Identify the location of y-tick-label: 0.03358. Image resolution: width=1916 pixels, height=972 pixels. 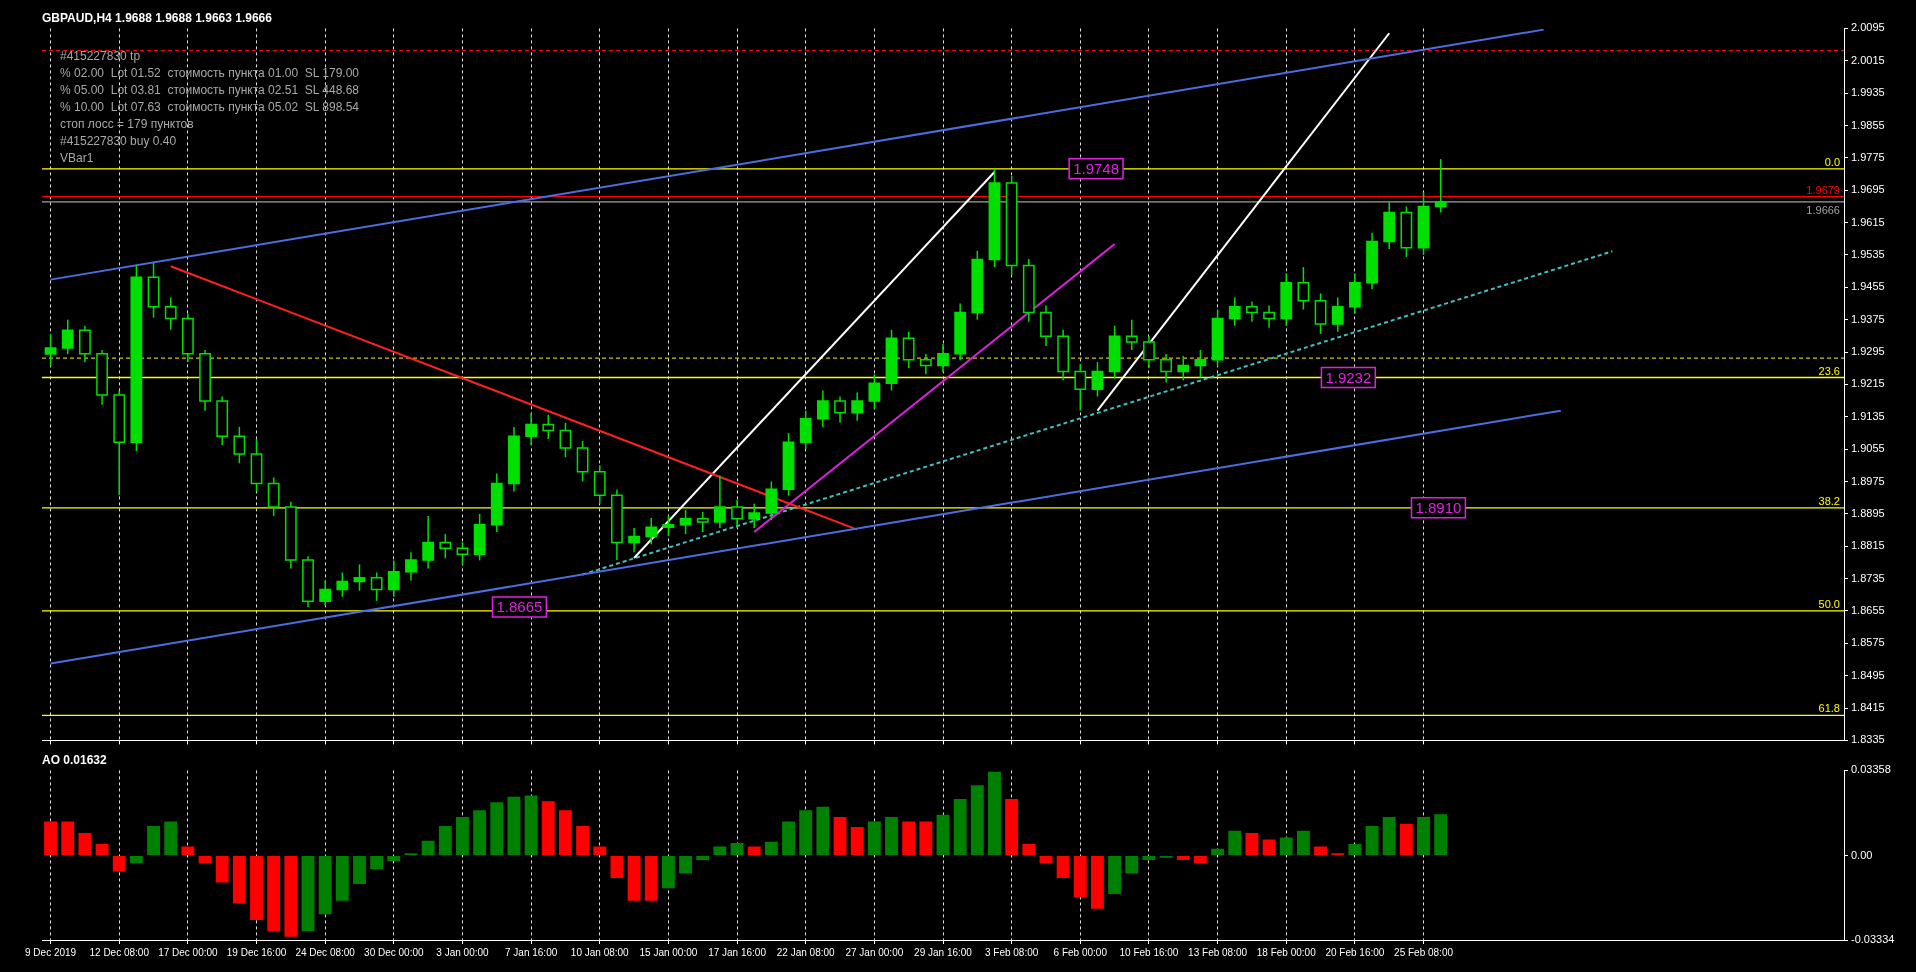
(1871, 769).